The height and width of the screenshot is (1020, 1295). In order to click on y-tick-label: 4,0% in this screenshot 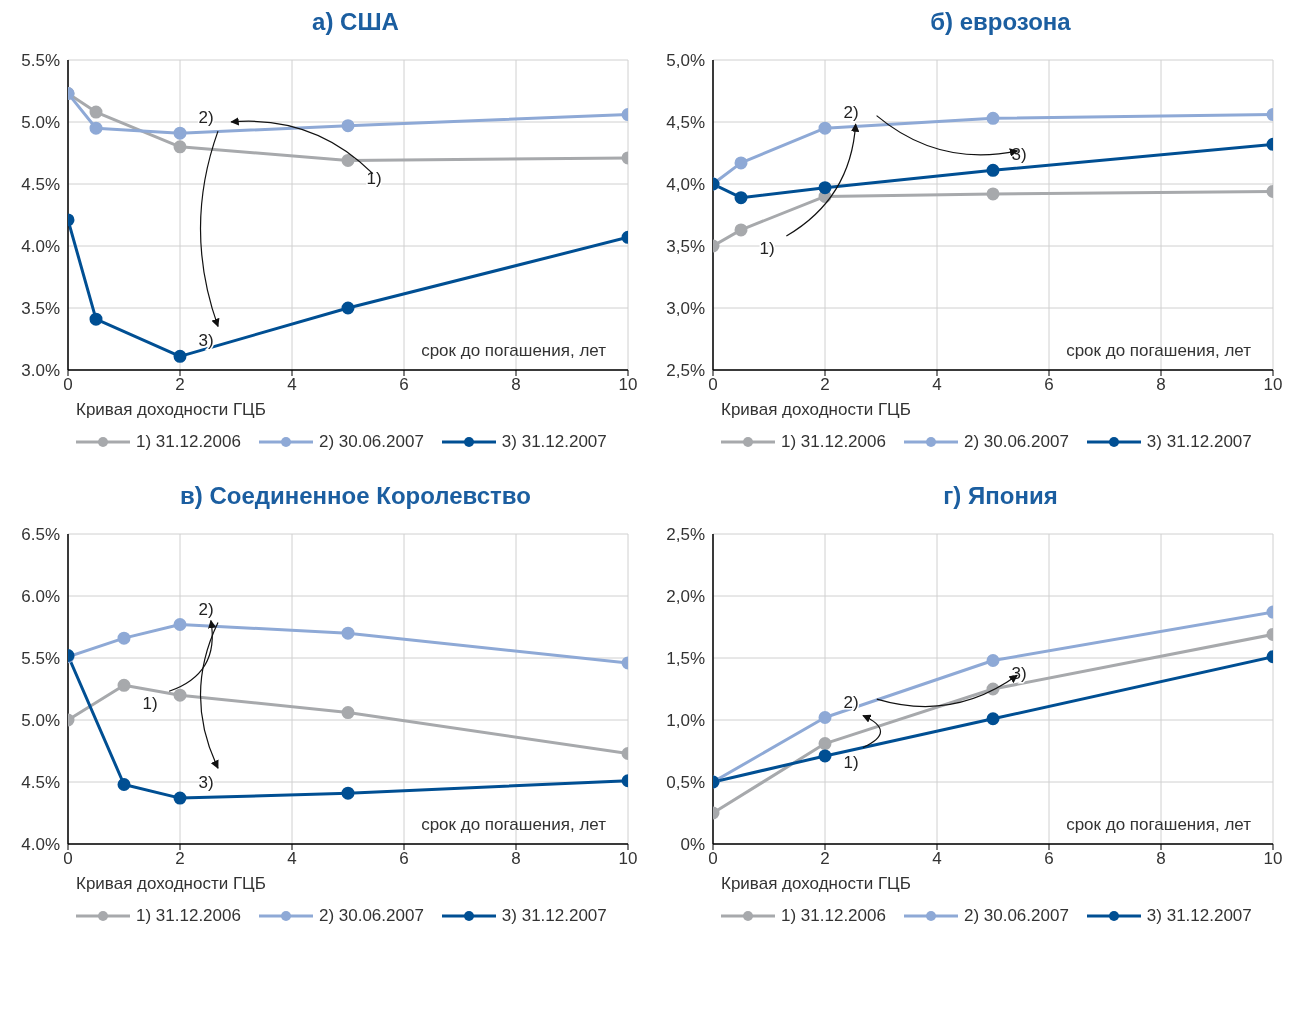, I will do `click(685, 185)`.